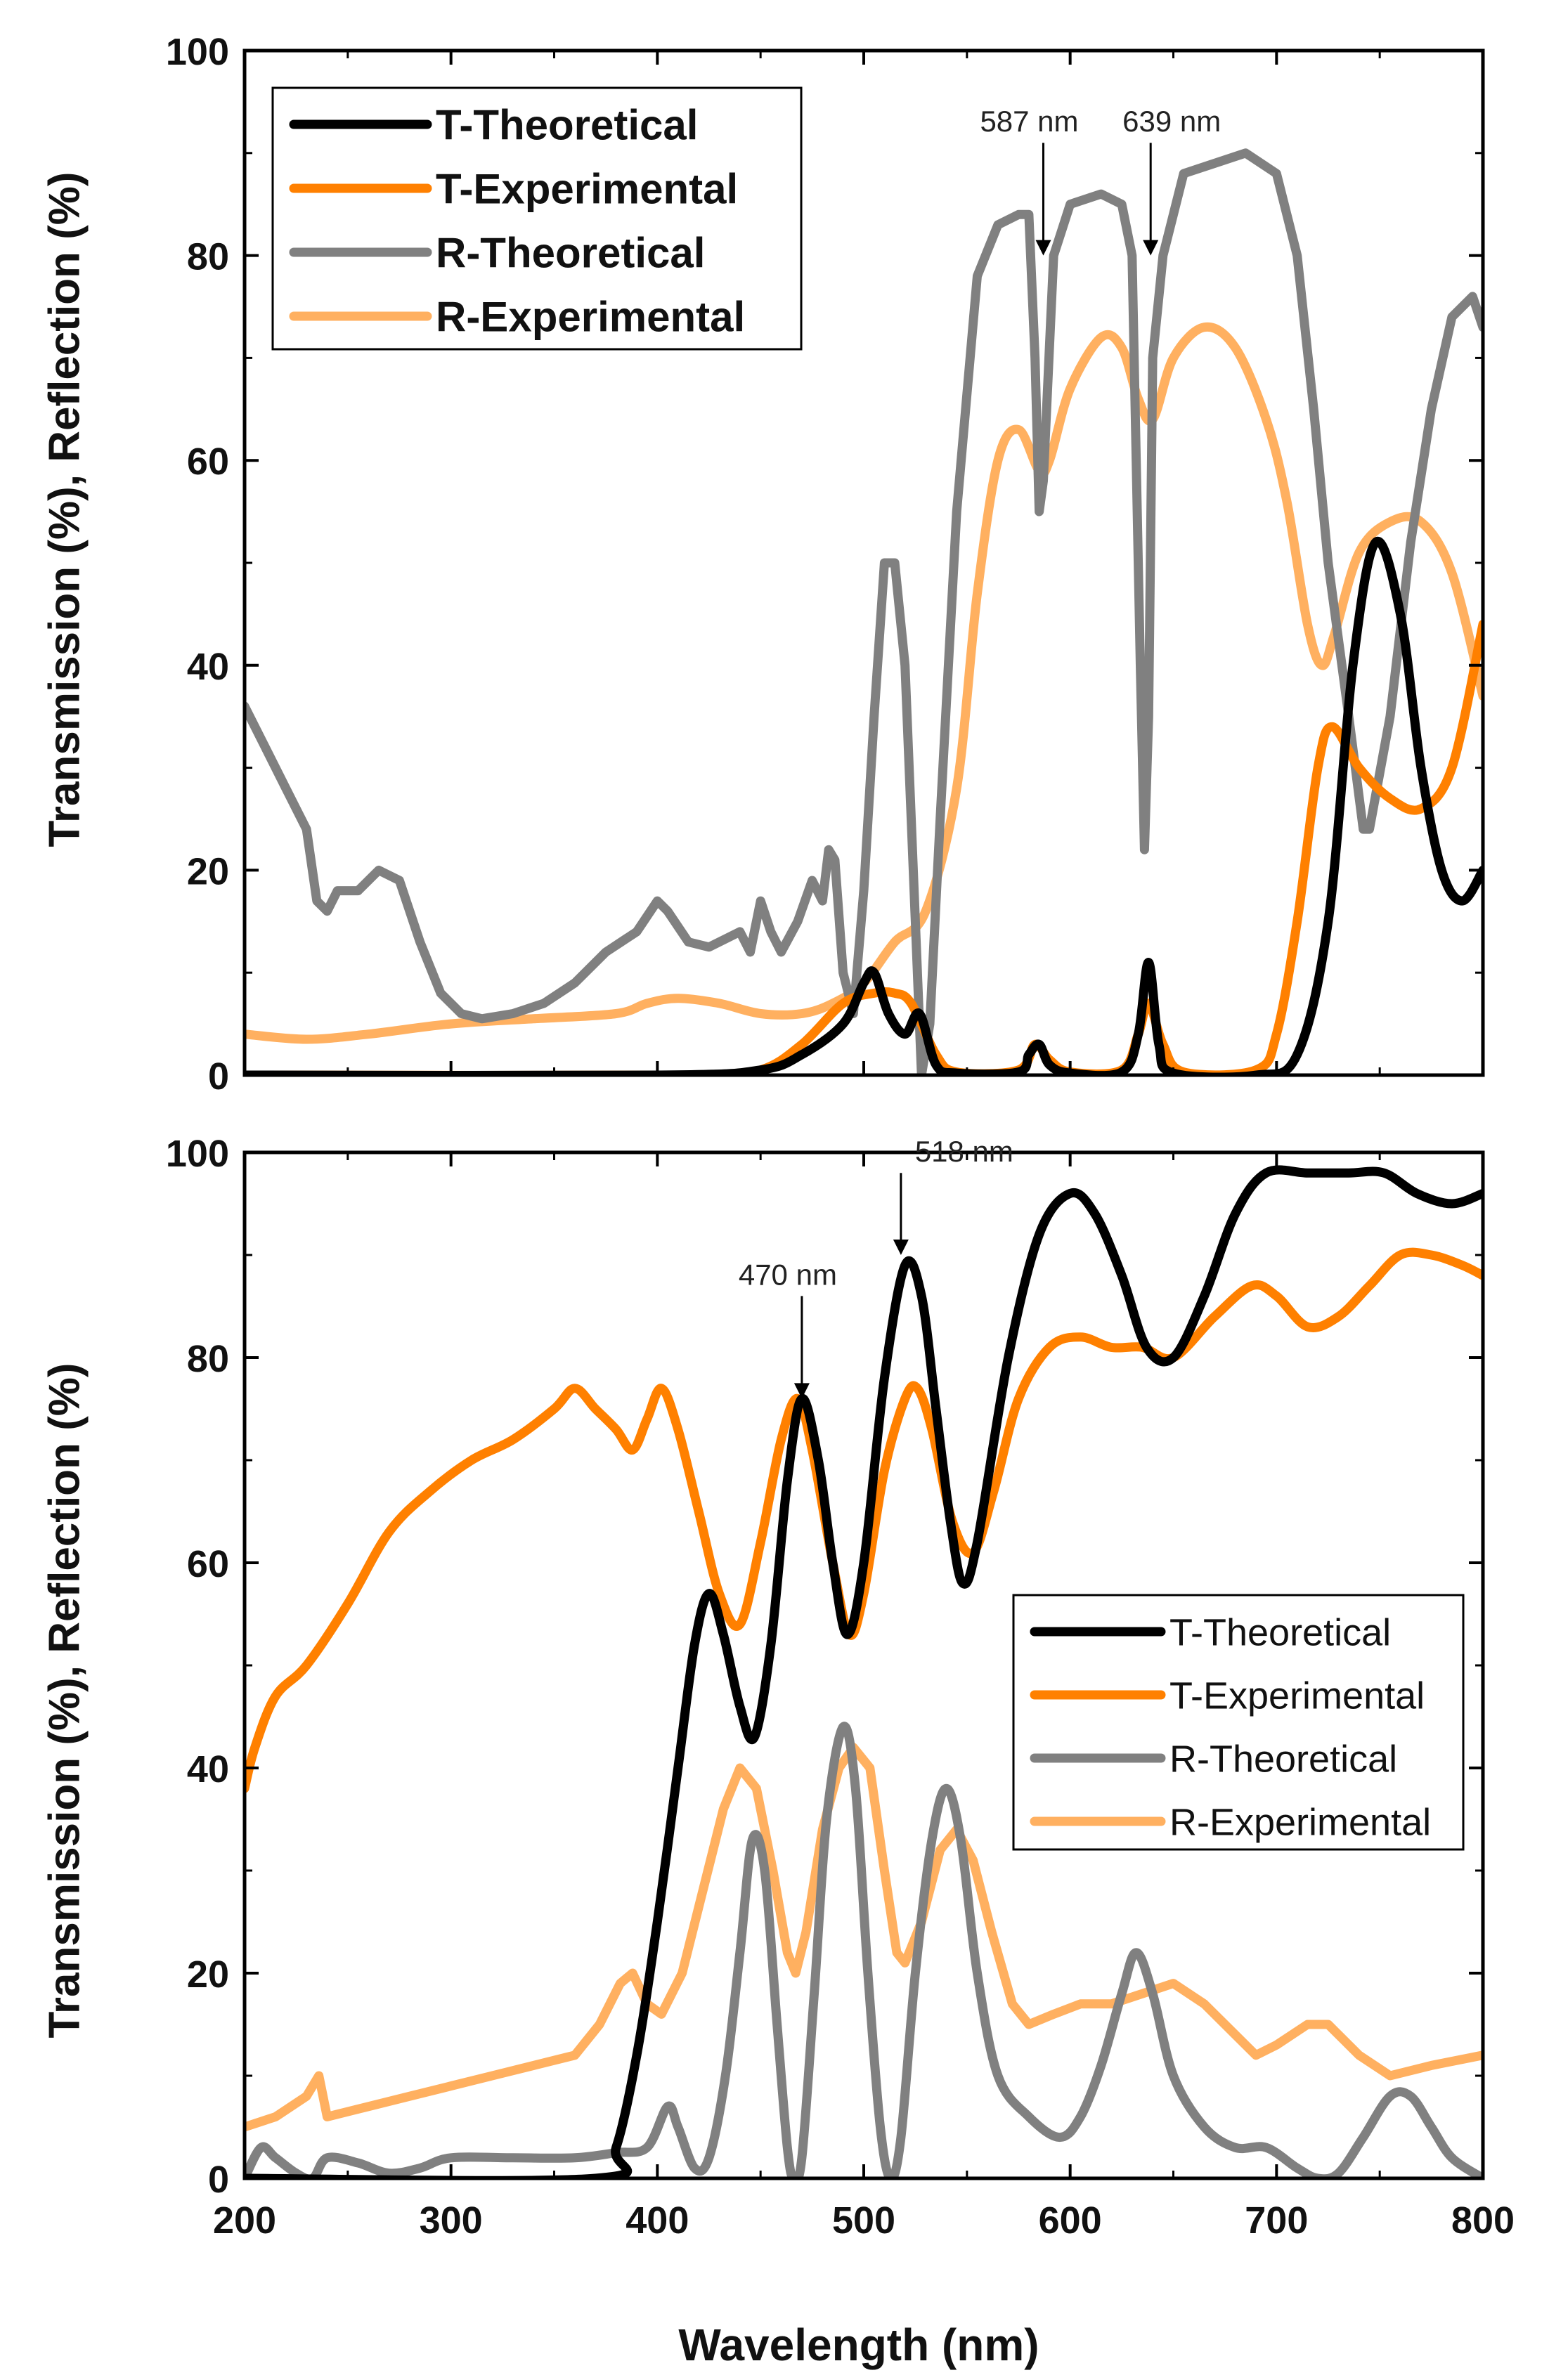 This screenshot has height=2380, width=1549. I want to click on top-y-tick-label: 0, so click(218, 1076).